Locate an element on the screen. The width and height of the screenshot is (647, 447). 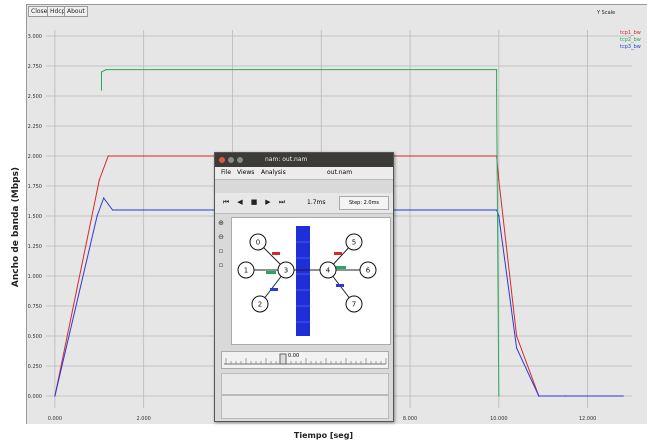
node-label: 4 is located at coordinates (328, 271).